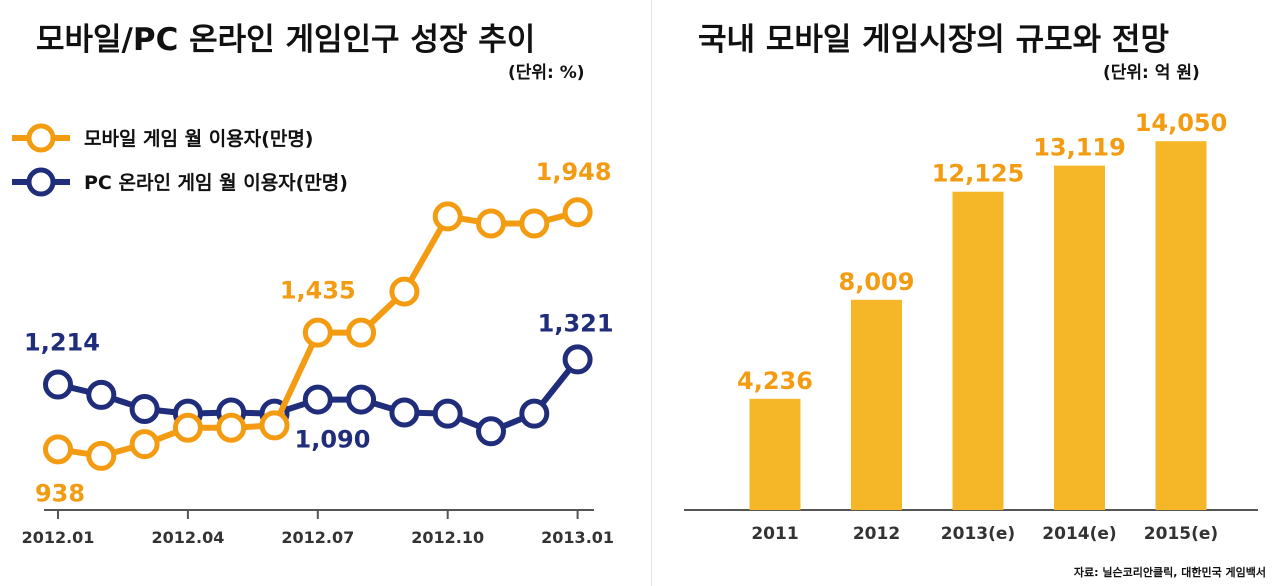 This screenshot has height=586, width=1280. Describe the element at coordinates (333, 440) in the screenshot. I see `data-label: 1,090` at that location.